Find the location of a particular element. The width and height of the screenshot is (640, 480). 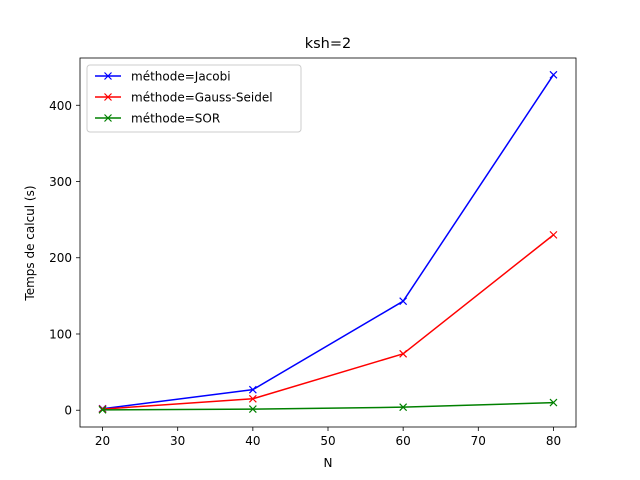

x-tick-label: 30 is located at coordinates (177, 441).